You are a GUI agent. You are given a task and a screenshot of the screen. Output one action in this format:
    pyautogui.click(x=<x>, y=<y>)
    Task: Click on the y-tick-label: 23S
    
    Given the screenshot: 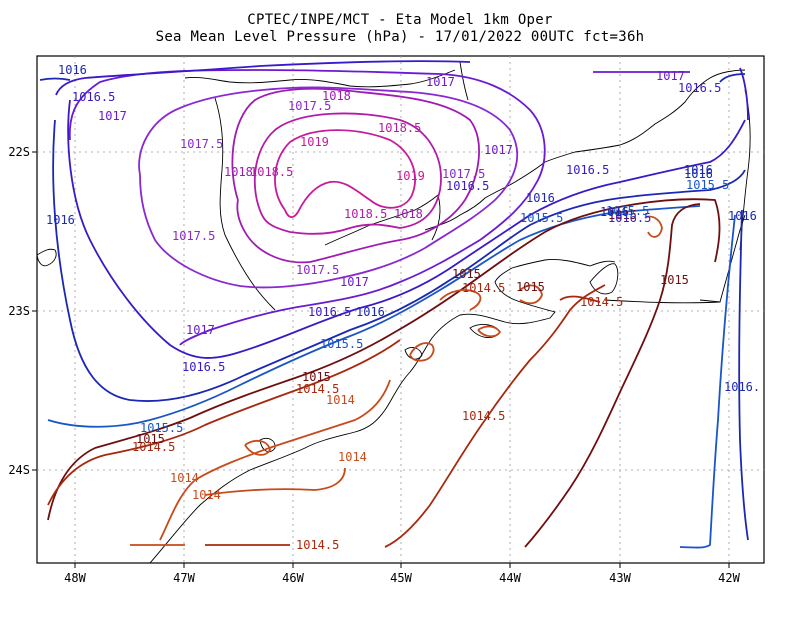 What is the action you would take?
    pyautogui.click(x=19, y=311)
    